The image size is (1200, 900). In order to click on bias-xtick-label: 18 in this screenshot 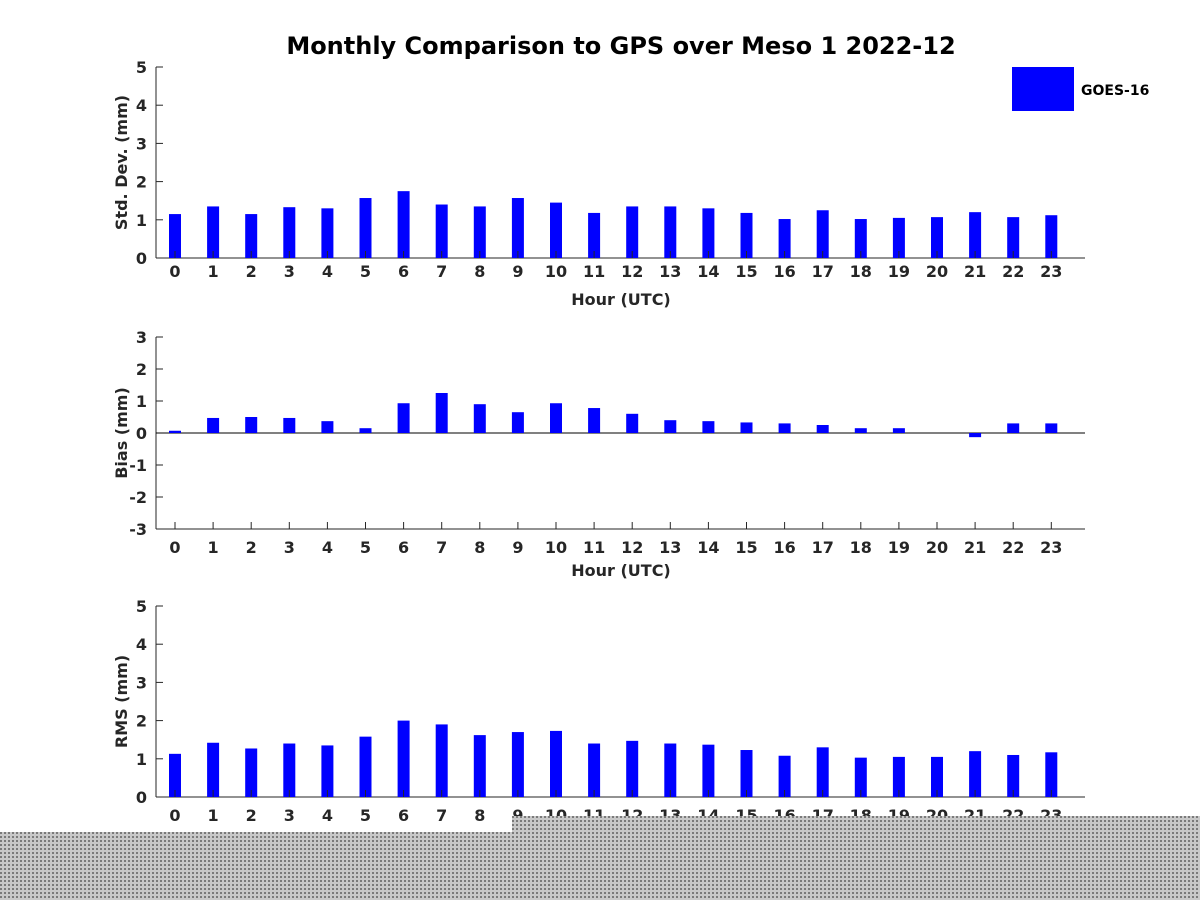, I will do `click(861, 547)`.